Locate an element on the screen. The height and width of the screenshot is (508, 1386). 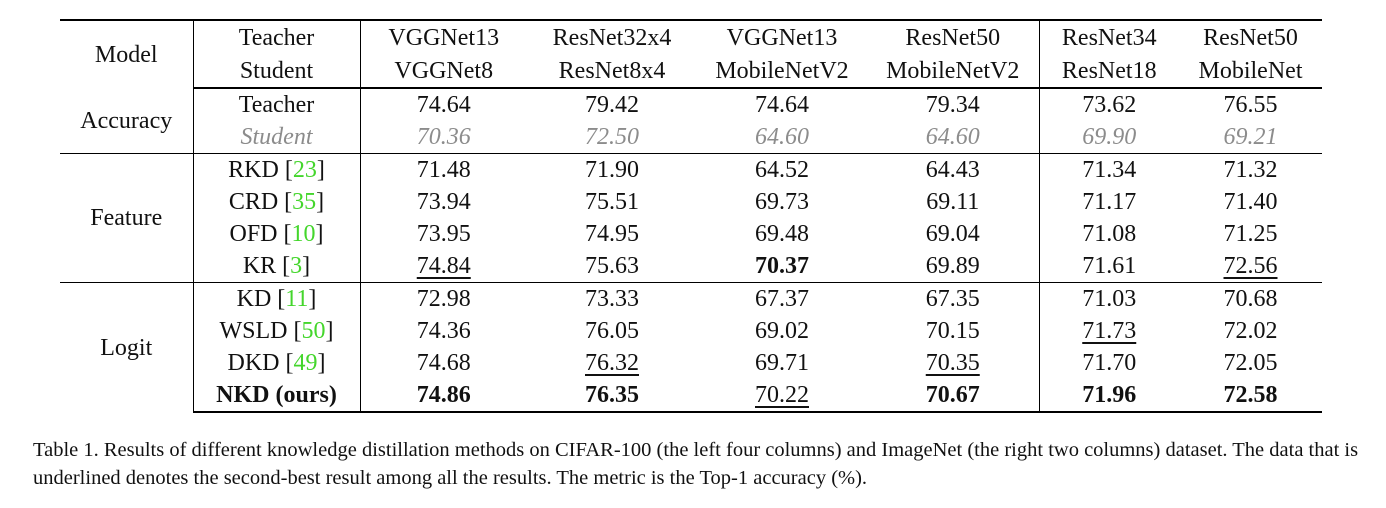
value-text: 72.58 is located at coordinates (1250, 395).